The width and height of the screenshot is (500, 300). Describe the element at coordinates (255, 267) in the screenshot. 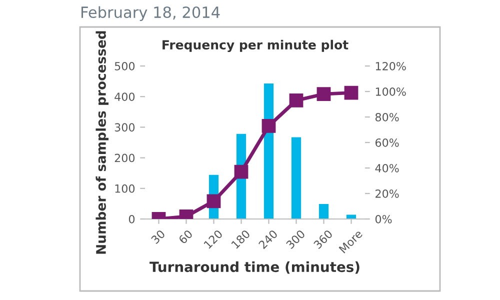

I see `x-axis-title: Turnaround time (minutes)` at that location.